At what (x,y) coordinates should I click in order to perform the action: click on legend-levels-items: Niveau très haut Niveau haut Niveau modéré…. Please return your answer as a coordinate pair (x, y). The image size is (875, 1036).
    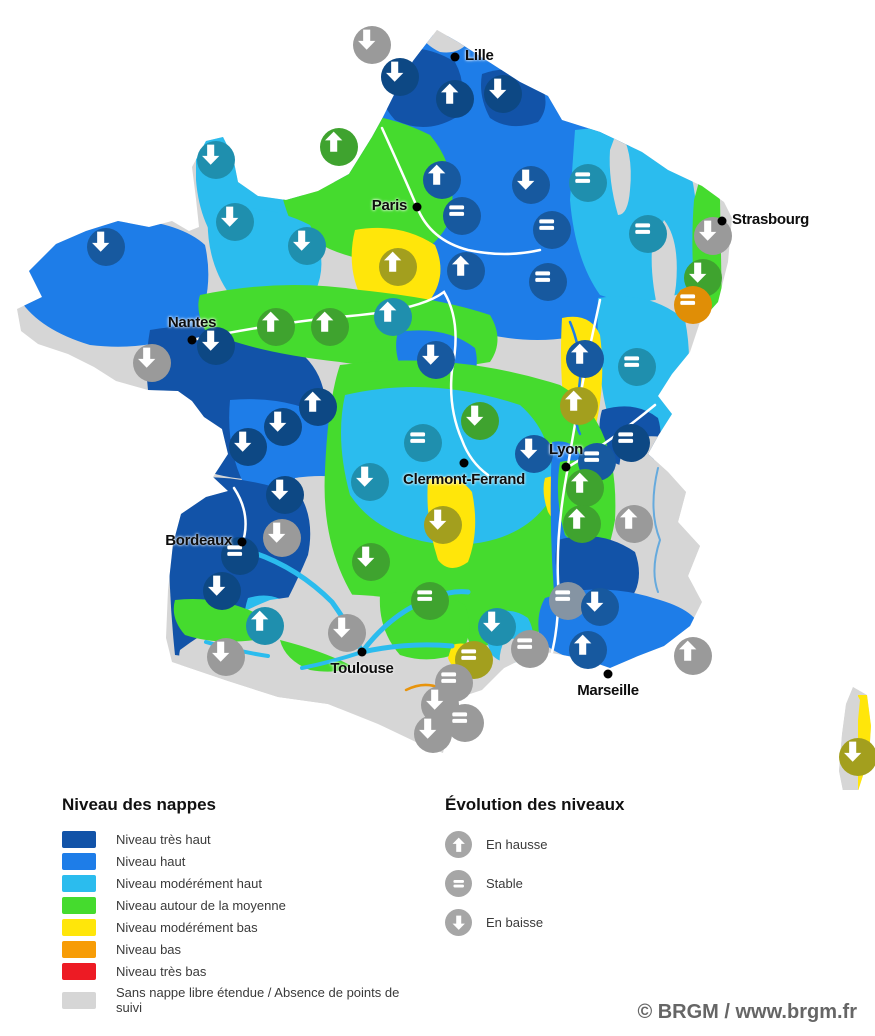
    Looking at the image, I should click on (242, 923).